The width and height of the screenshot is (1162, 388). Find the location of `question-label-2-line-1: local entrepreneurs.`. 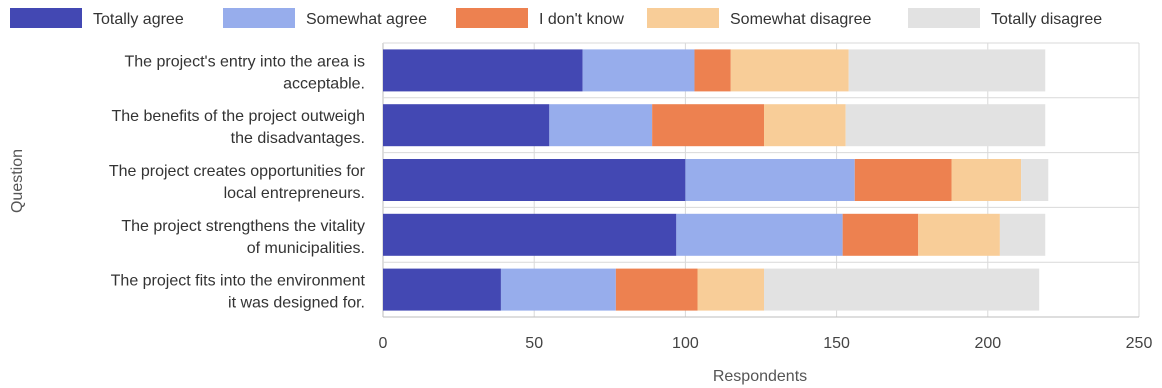

question-label-2-line-1: local entrepreneurs. is located at coordinates (294, 193).